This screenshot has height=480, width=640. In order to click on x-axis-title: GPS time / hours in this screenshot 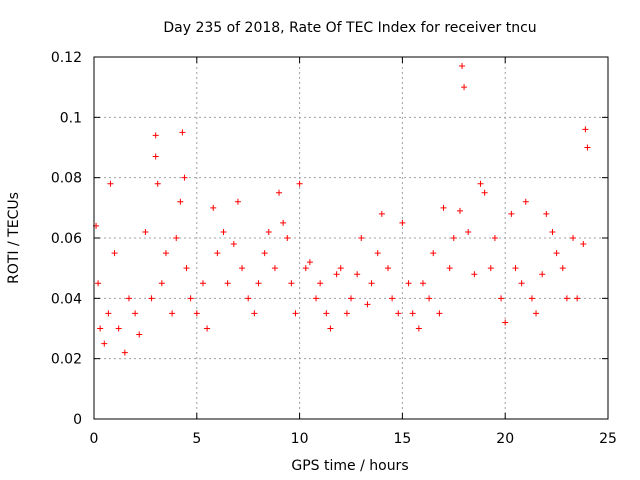, I will do `click(349, 466)`.